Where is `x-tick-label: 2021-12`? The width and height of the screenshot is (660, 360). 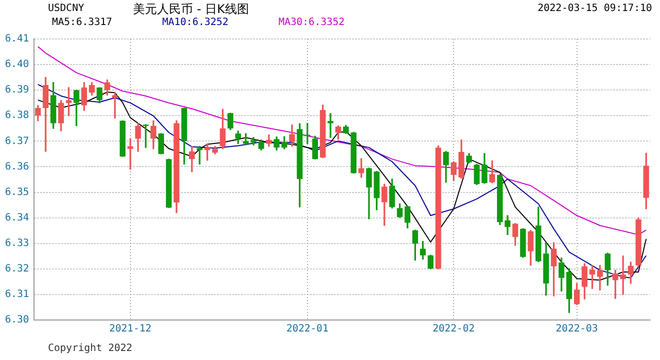 x-tick-label: 2021-12 is located at coordinates (130, 329).